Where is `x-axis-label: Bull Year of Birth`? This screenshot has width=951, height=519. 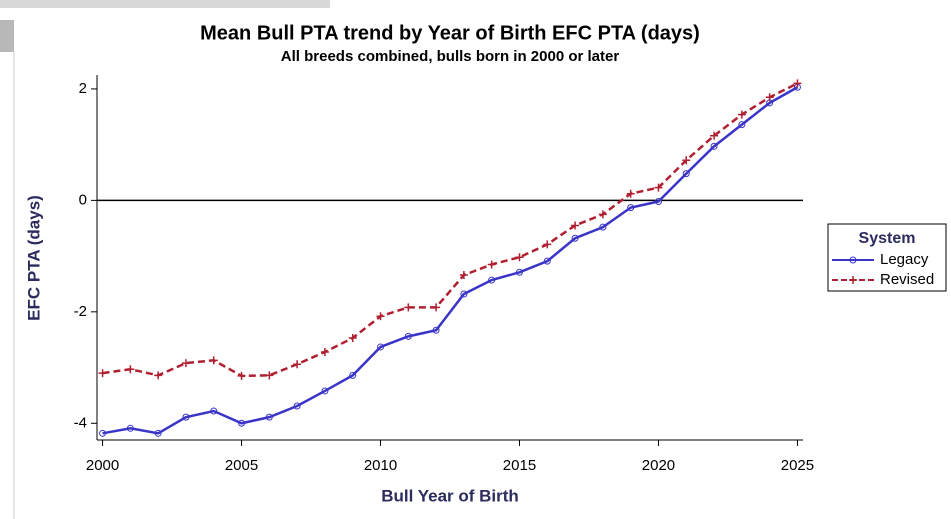 x-axis-label: Bull Year of Birth is located at coordinates (450, 495).